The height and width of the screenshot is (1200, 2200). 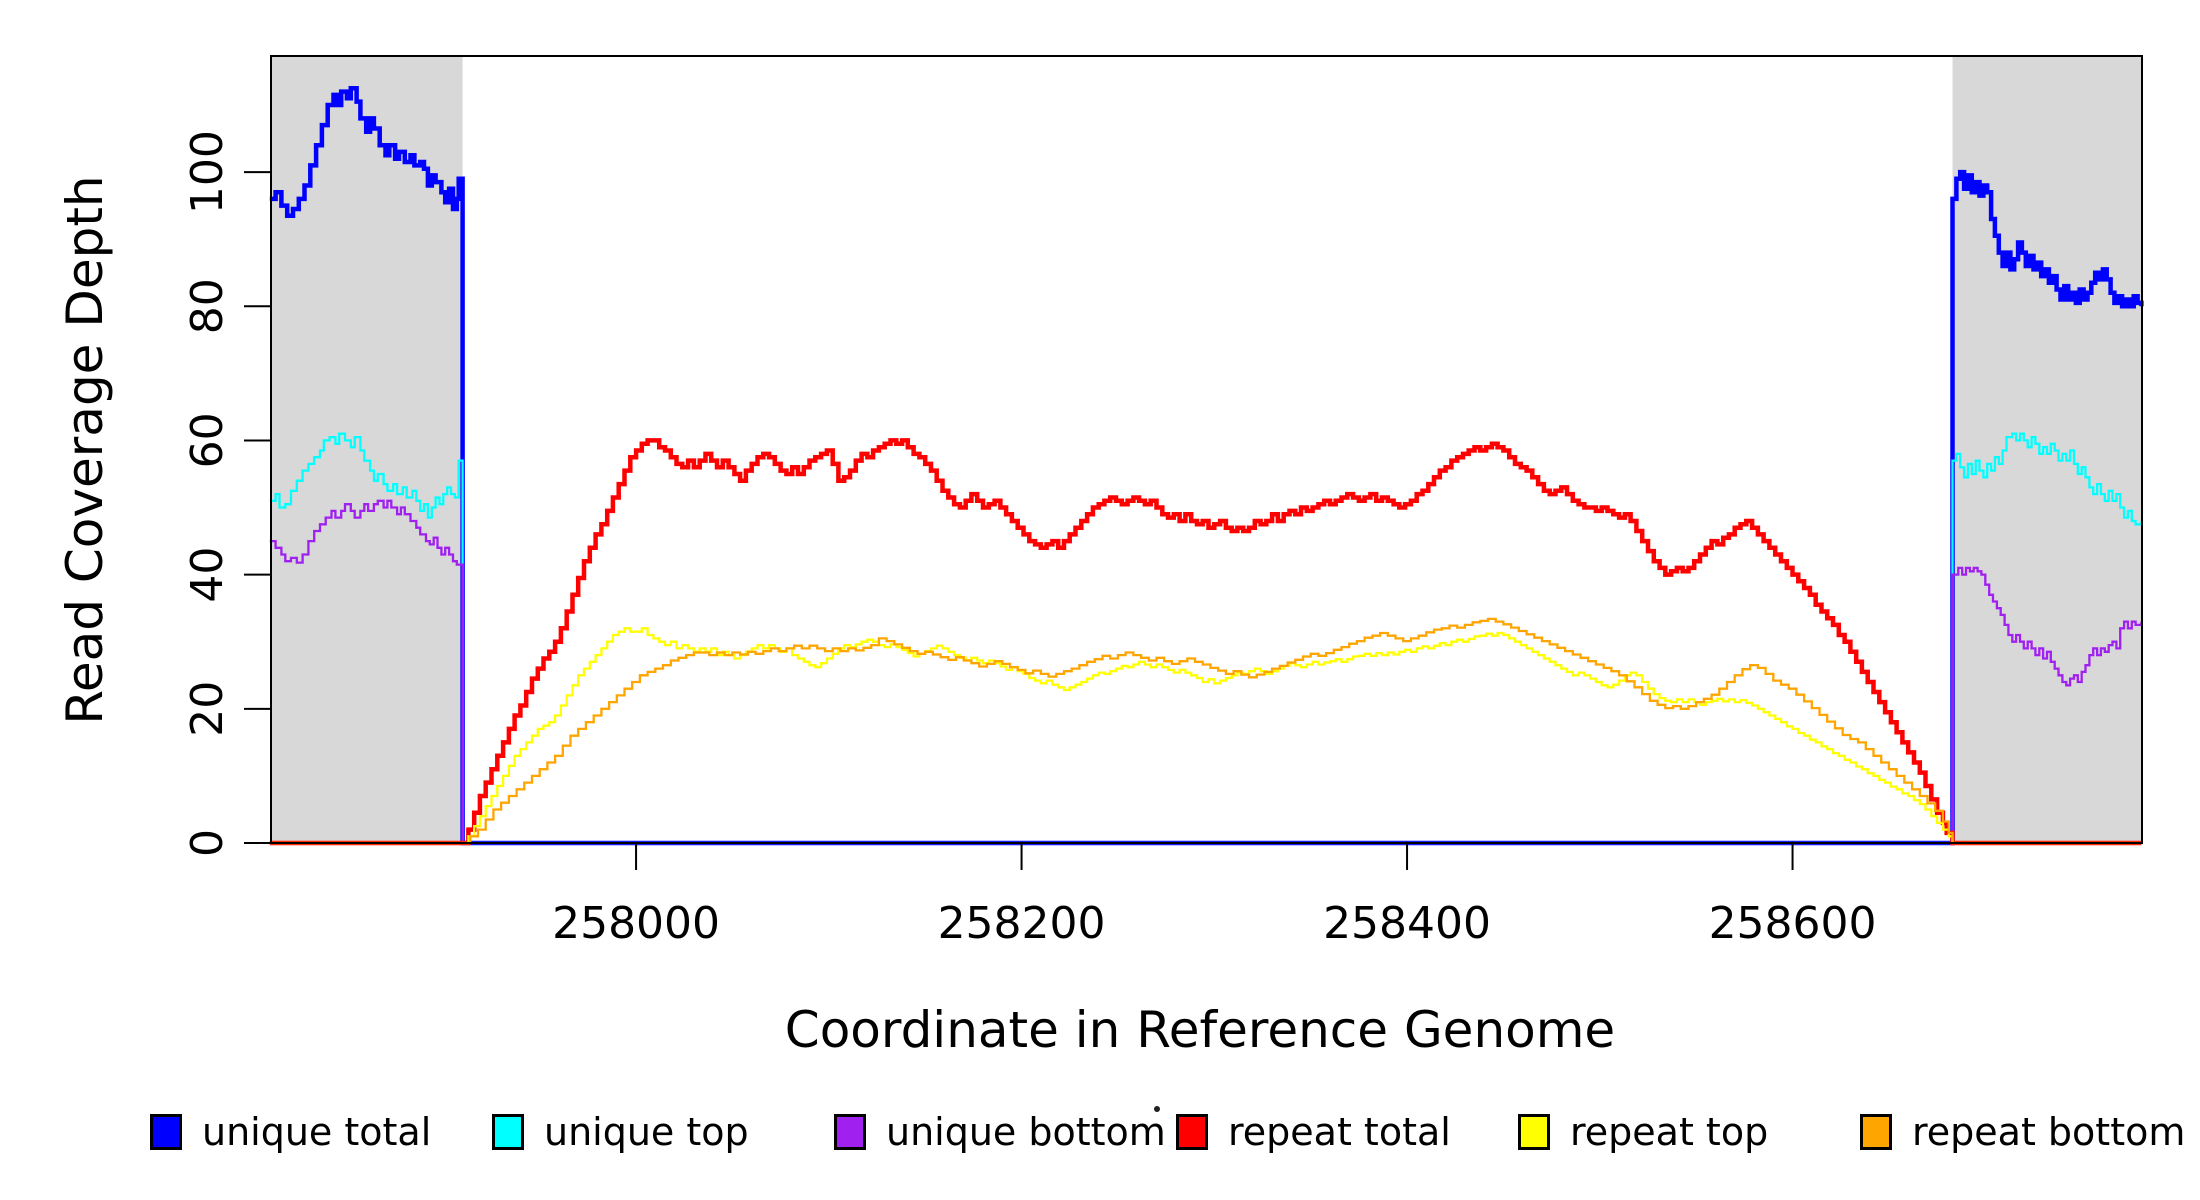 I want to click on legend-swatch-repeat-total, so click(x=1192, y=1132).